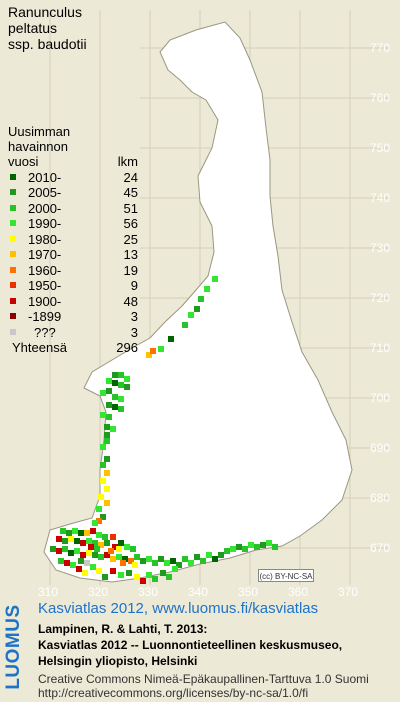  I want to click on legend-row-label: 1970-, so click(45, 254).